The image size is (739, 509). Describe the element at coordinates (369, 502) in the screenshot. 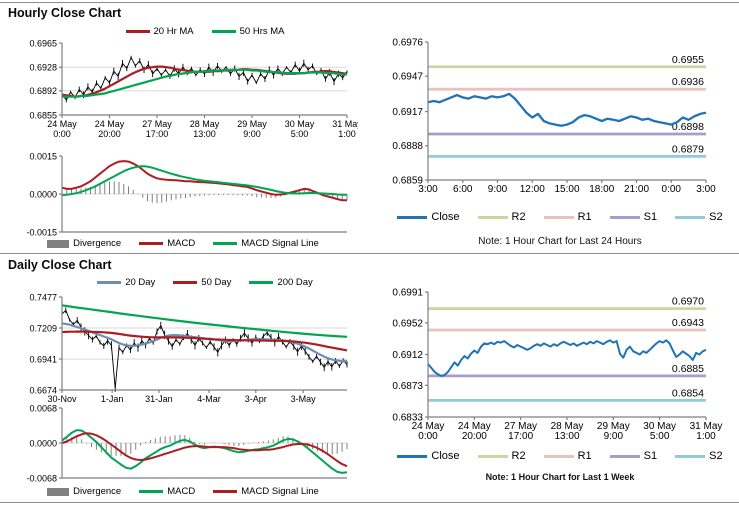

I see `bottom-divider` at that location.